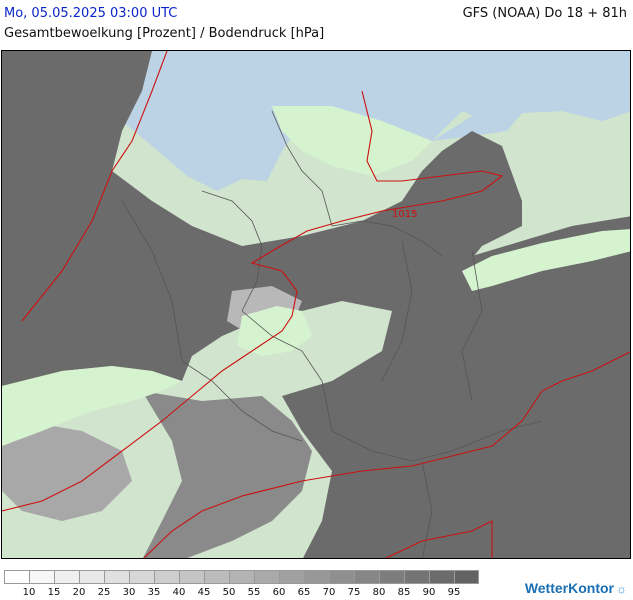 This screenshot has height=600, width=633. What do you see at coordinates (404, 214) in the screenshot?
I see `isobar-label: 1015` at bounding box center [404, 214].